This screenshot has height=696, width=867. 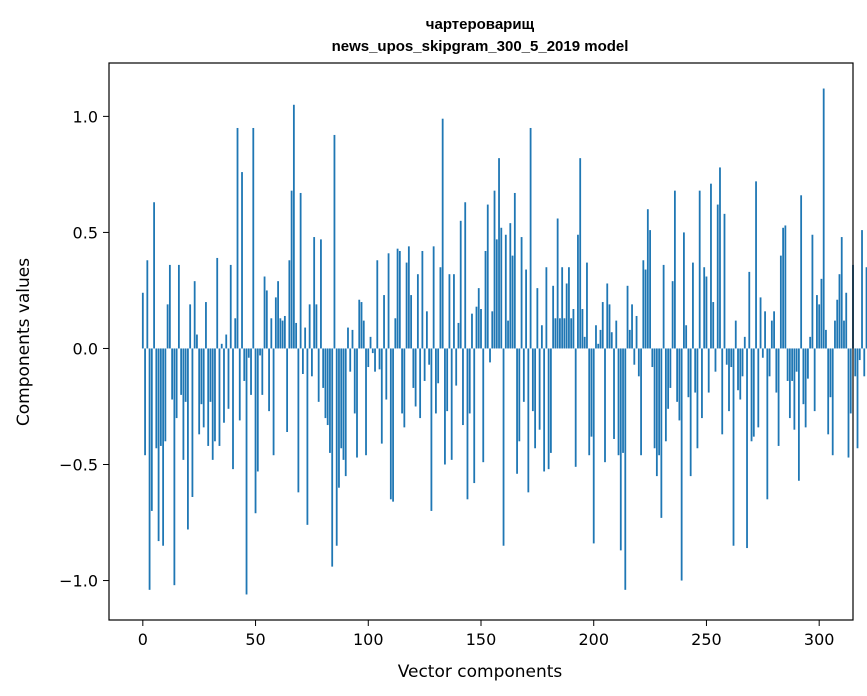 What do you see at coordinates (480, 46) in the screenshot?
I see `chart-subtitle: news_upos_skipgram_300_5_2019 model` at bounding box center [480, 46].